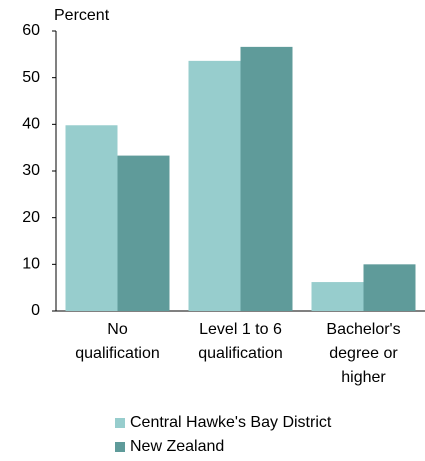 This screenshot has width=425, height=461. What do you see at coordinates (35, 310) in the screenshot?
I see `y-tick-label: 0` at bounding box center [35, 310].